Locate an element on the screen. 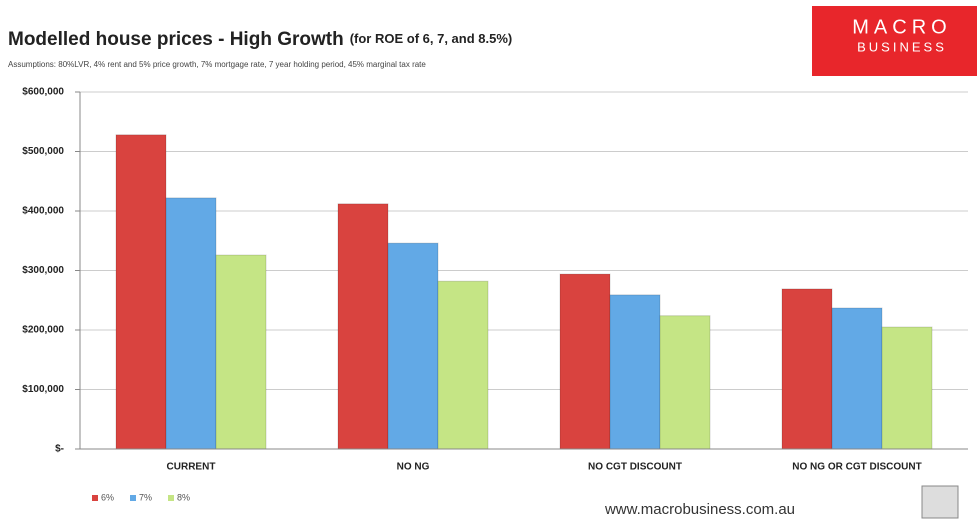  y-tick-label: $- is located at coordinates (59, 449).